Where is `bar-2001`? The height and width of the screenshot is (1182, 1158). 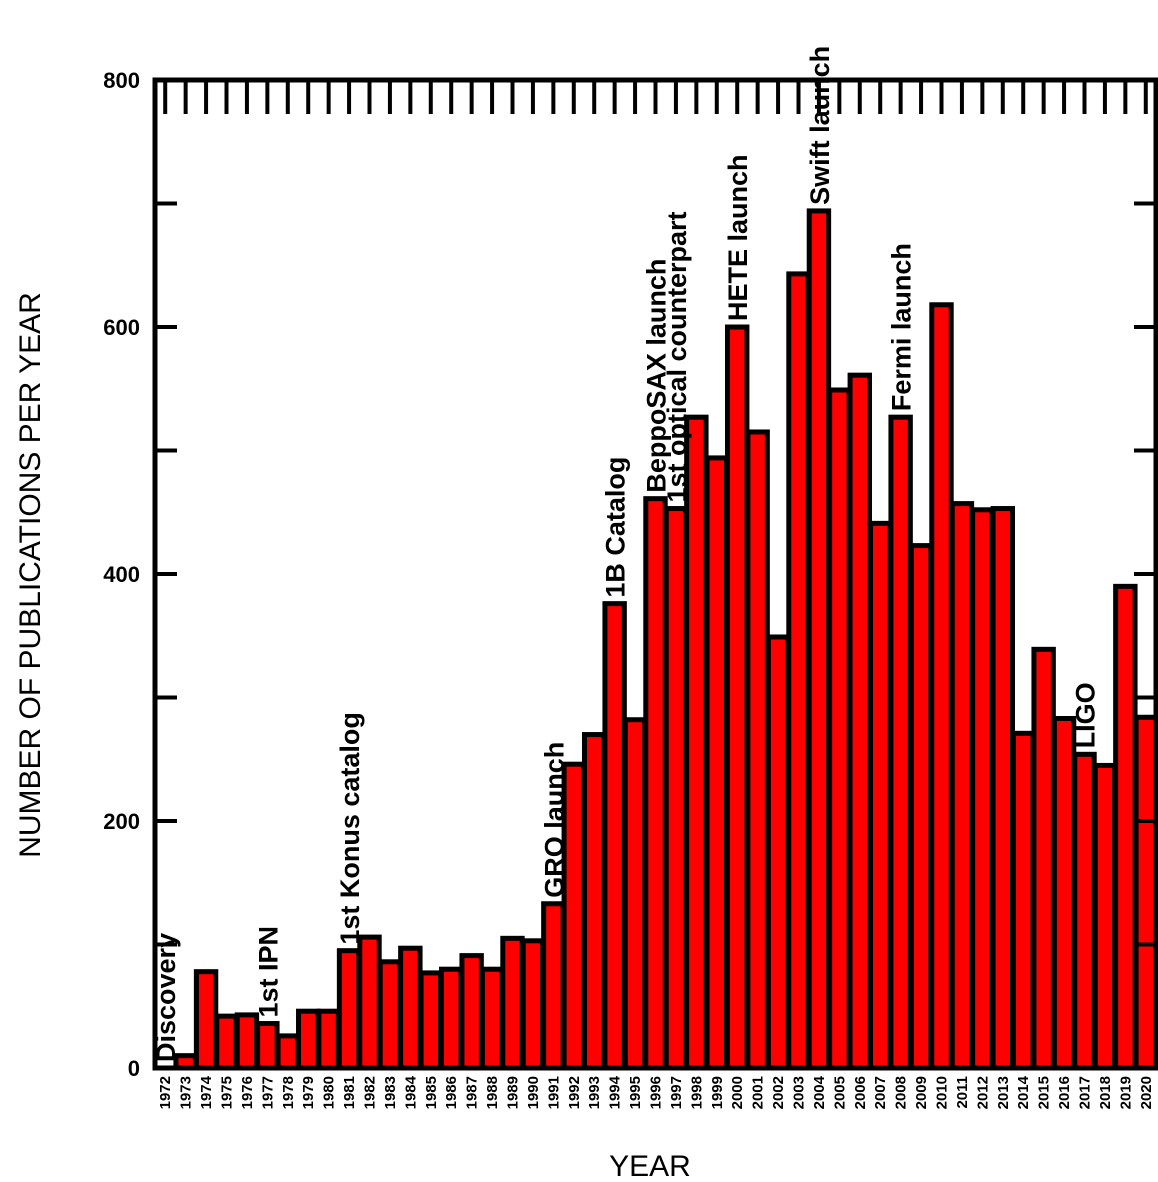 bar-2001 is located at coordinates (757, 750).